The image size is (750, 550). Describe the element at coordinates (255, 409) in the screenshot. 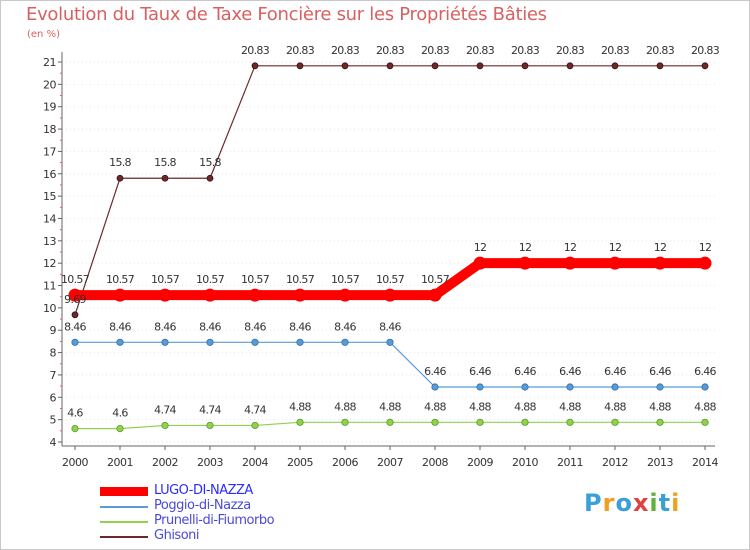

I see `data-label-prunelli-2004: 4.74` at that location.